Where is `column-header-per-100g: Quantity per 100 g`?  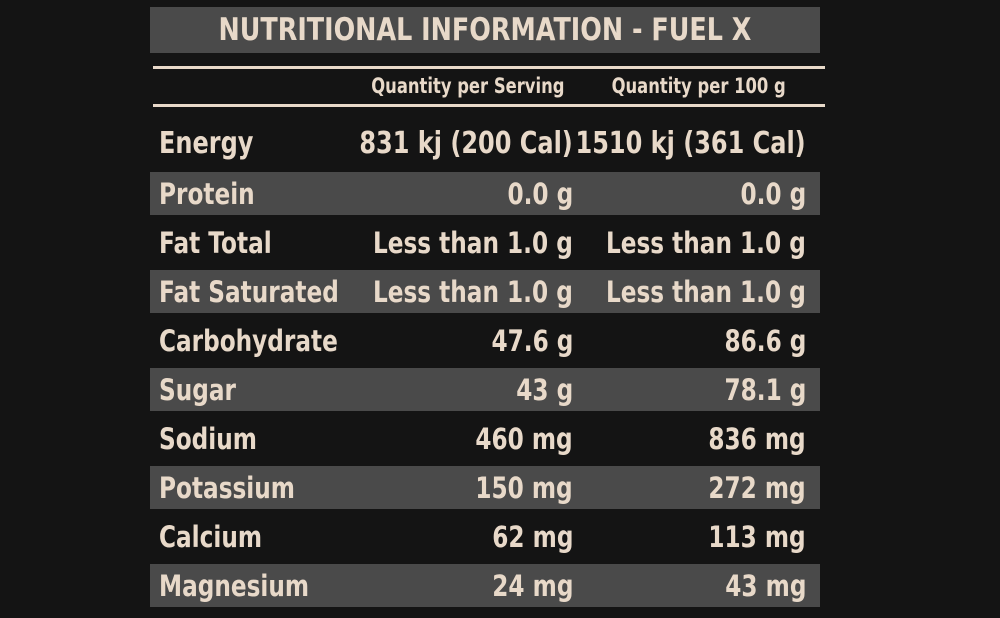
column-header-per-100g: Quantity per 100 g is located at coordinates (699, 86).